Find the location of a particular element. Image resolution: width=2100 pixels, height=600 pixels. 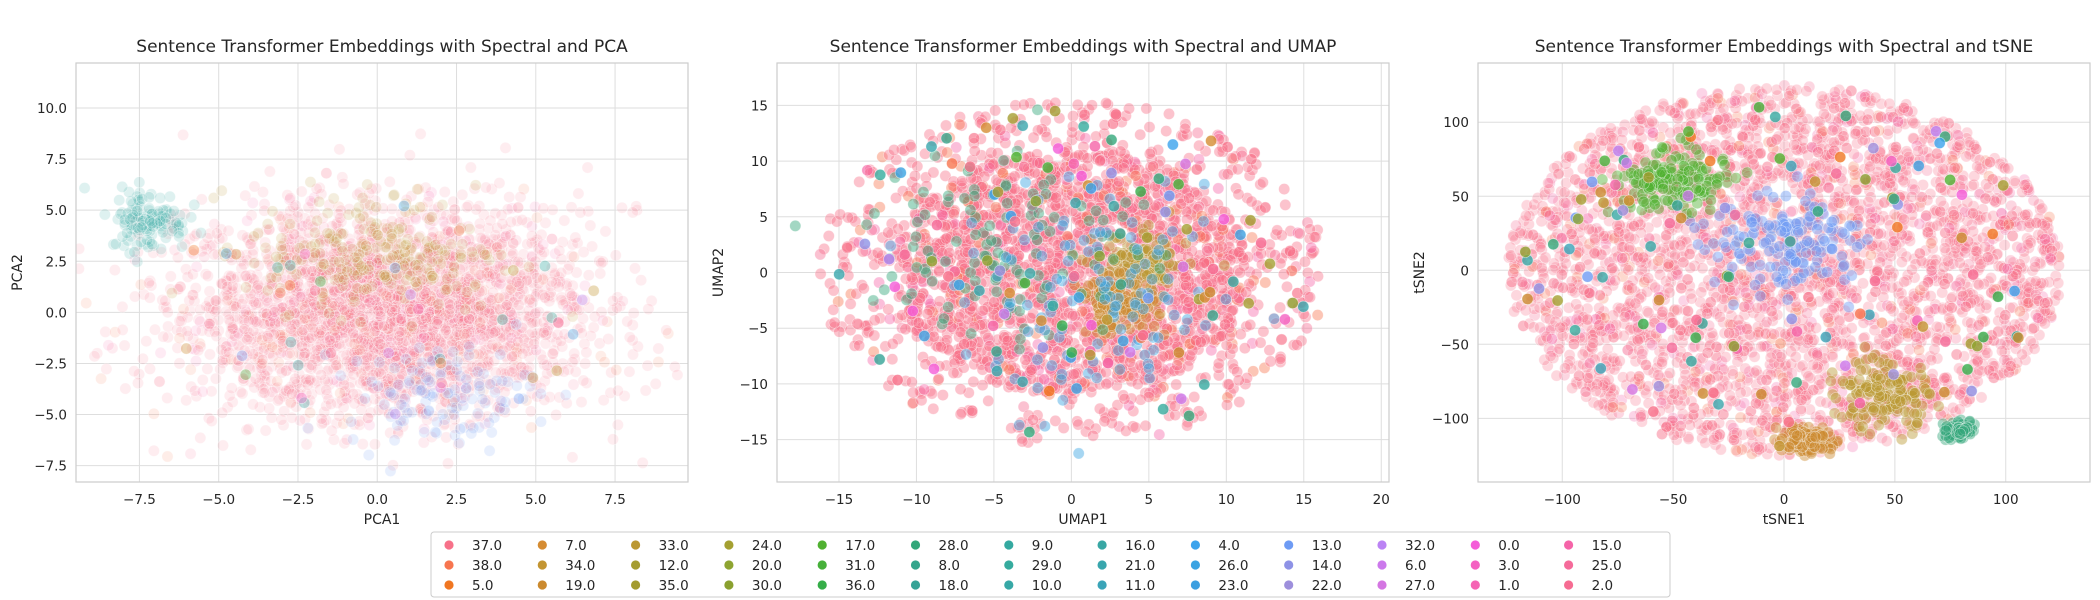

y-tick-label: −10 is located at coordinates (754, 385).